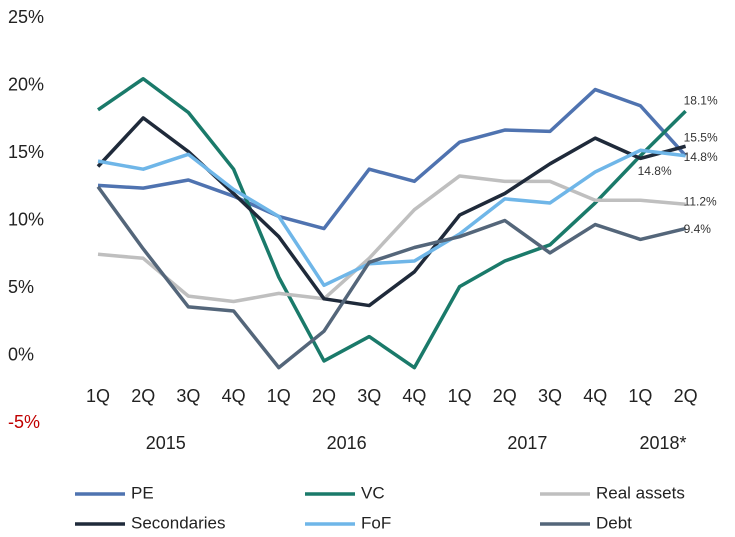 The width and height of the screenshot is (735, 537). What do you see at coordinates (166, 443) in the screenshot?
I see `x-group-label: 2015` at bounding box center [166, 443].